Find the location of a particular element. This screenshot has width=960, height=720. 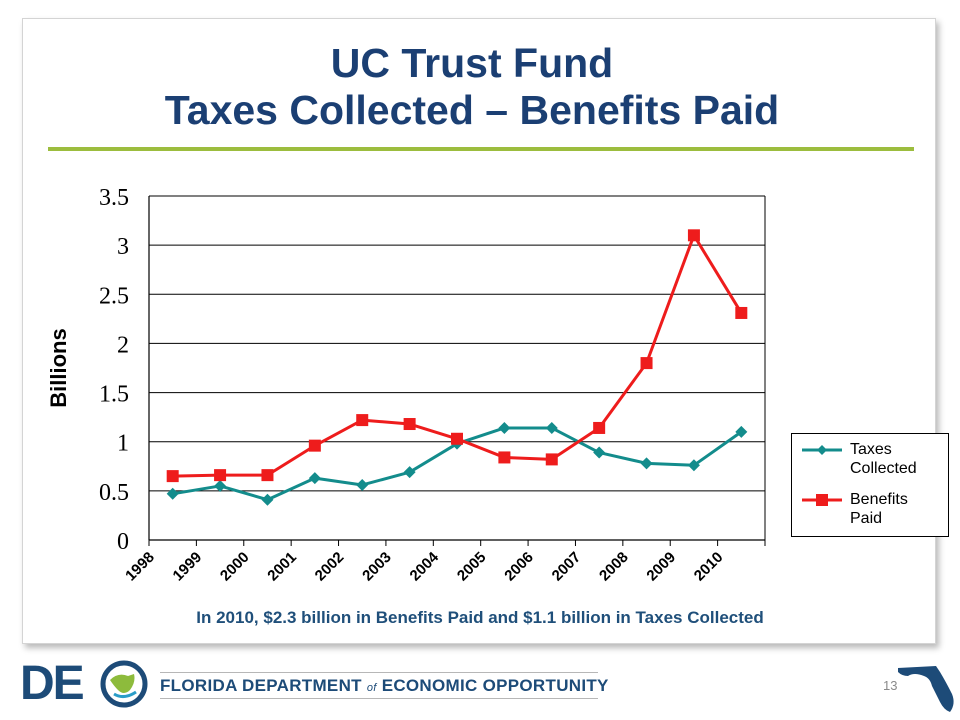

legend-label-benefits: Benefits Paid is located at coordinates (879, 509).